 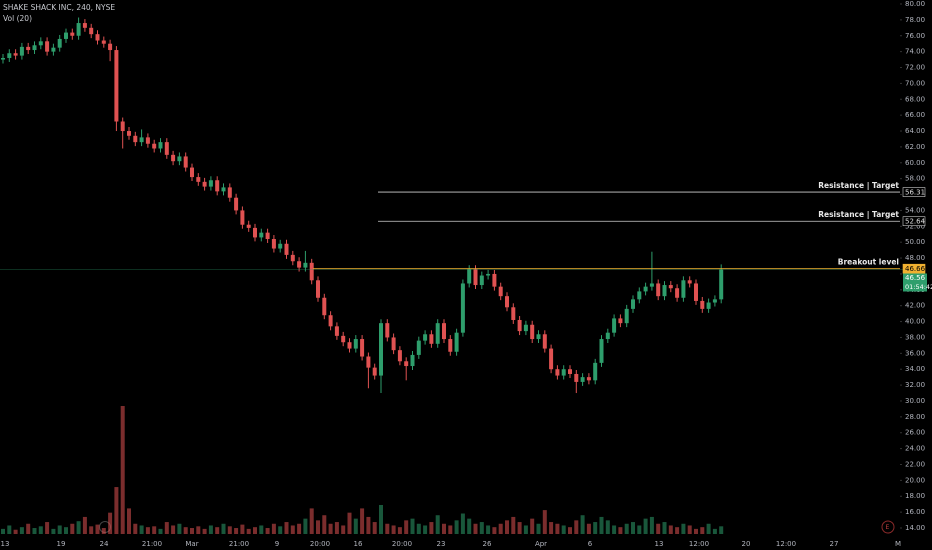 What do you see at coordinates (915, 52) in the screenshot?
I see `y-tick-label: 74.00` at bounding box center [915, 52].